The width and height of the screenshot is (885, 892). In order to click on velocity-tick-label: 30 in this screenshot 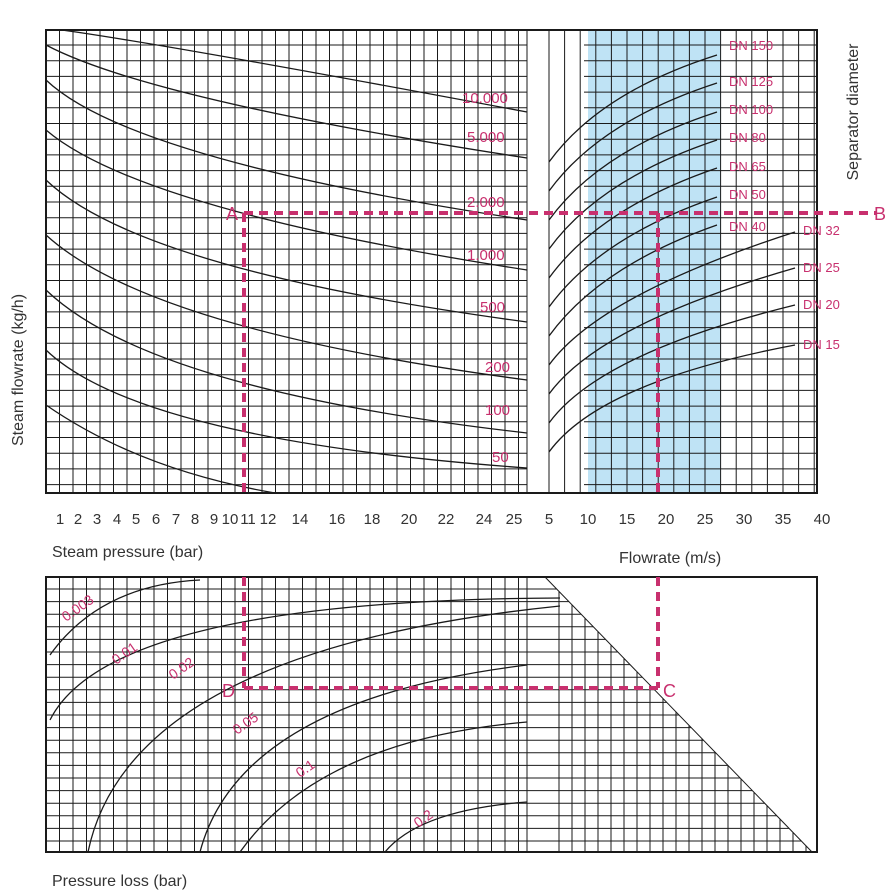, I will do `click(744, 519)`.